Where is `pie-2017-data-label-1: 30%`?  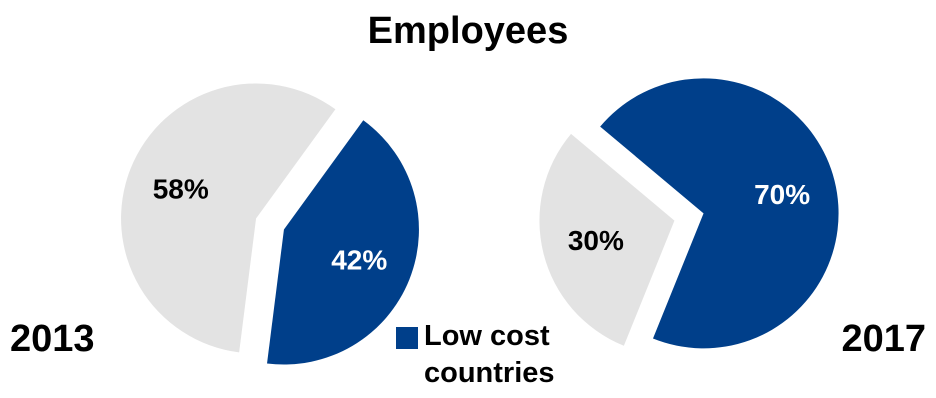
pie-2017-data-label-1: 30% is located at coordinates (596, 240).